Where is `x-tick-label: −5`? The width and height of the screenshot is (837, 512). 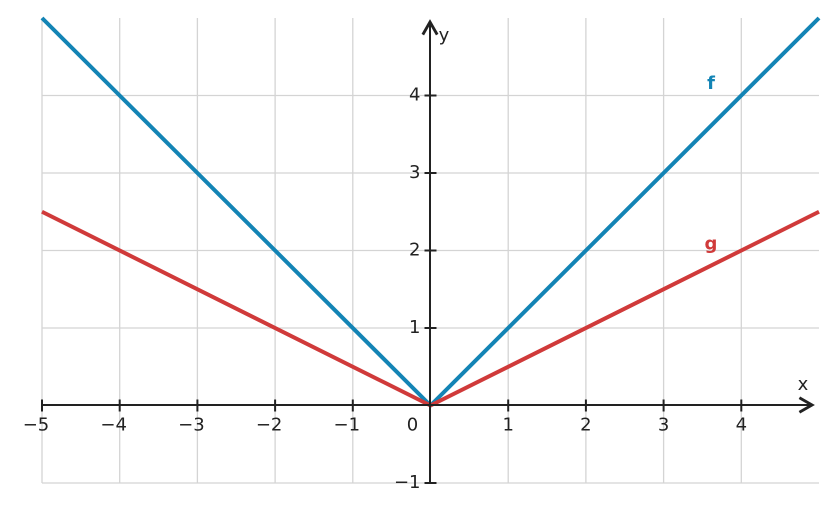
x-tick-label: −5 is located at coordinates (36, 425).